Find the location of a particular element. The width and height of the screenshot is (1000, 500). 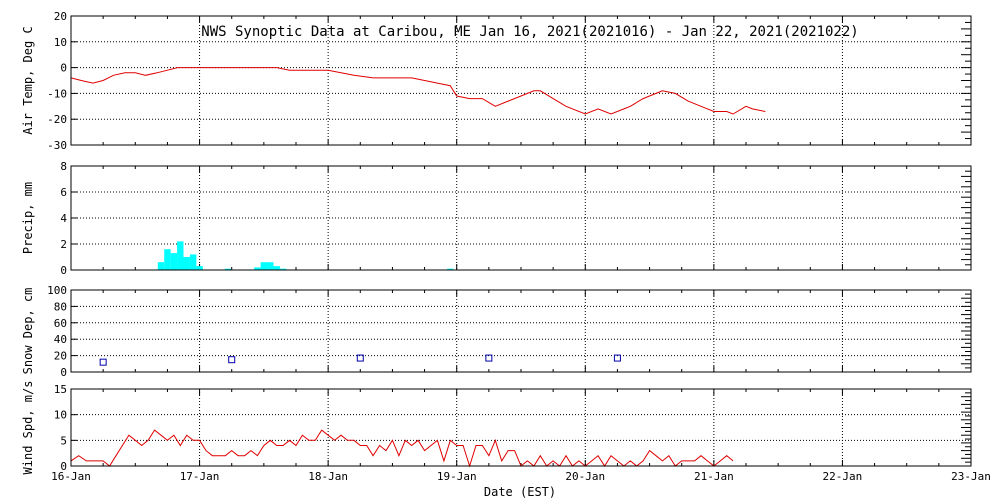

x-tick-label: 16-Jan is located at coordinates (71, 476).